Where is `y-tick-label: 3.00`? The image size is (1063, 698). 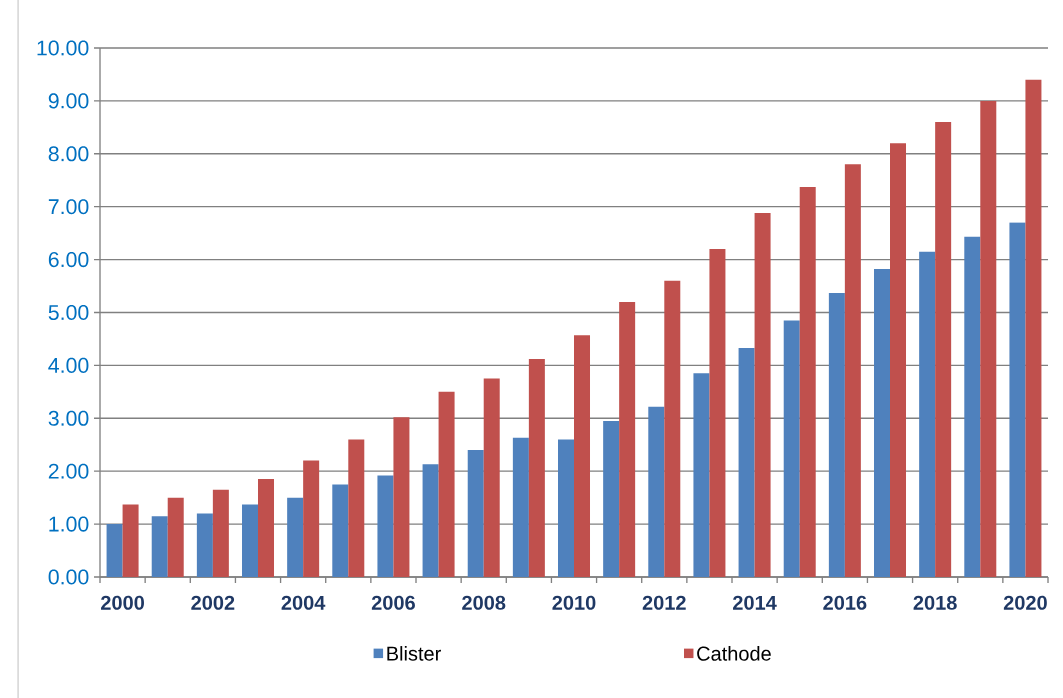
y-tick-label: 3.00 is located at coordinates (68, 418).